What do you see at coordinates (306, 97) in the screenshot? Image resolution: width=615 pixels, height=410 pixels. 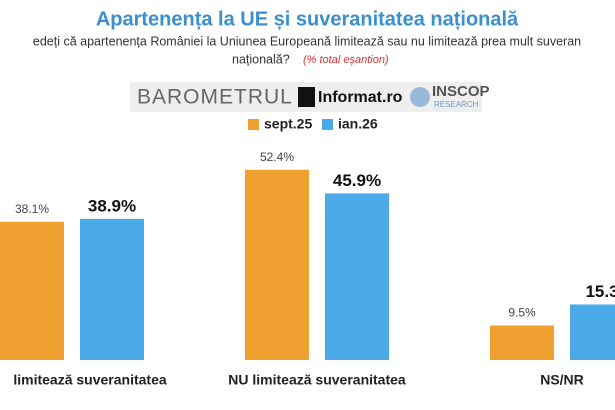 I see `logo-icon` at bounding box center [306, 97].